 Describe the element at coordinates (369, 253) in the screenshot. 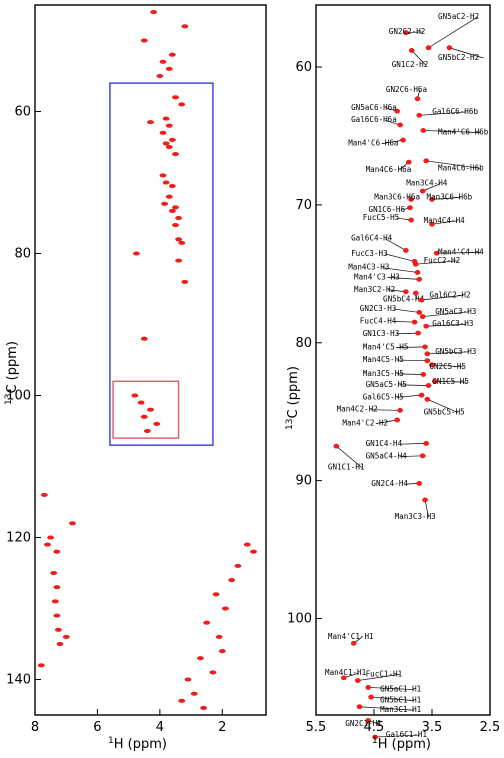

I see `peak-label: FucC3-H3` at that location.